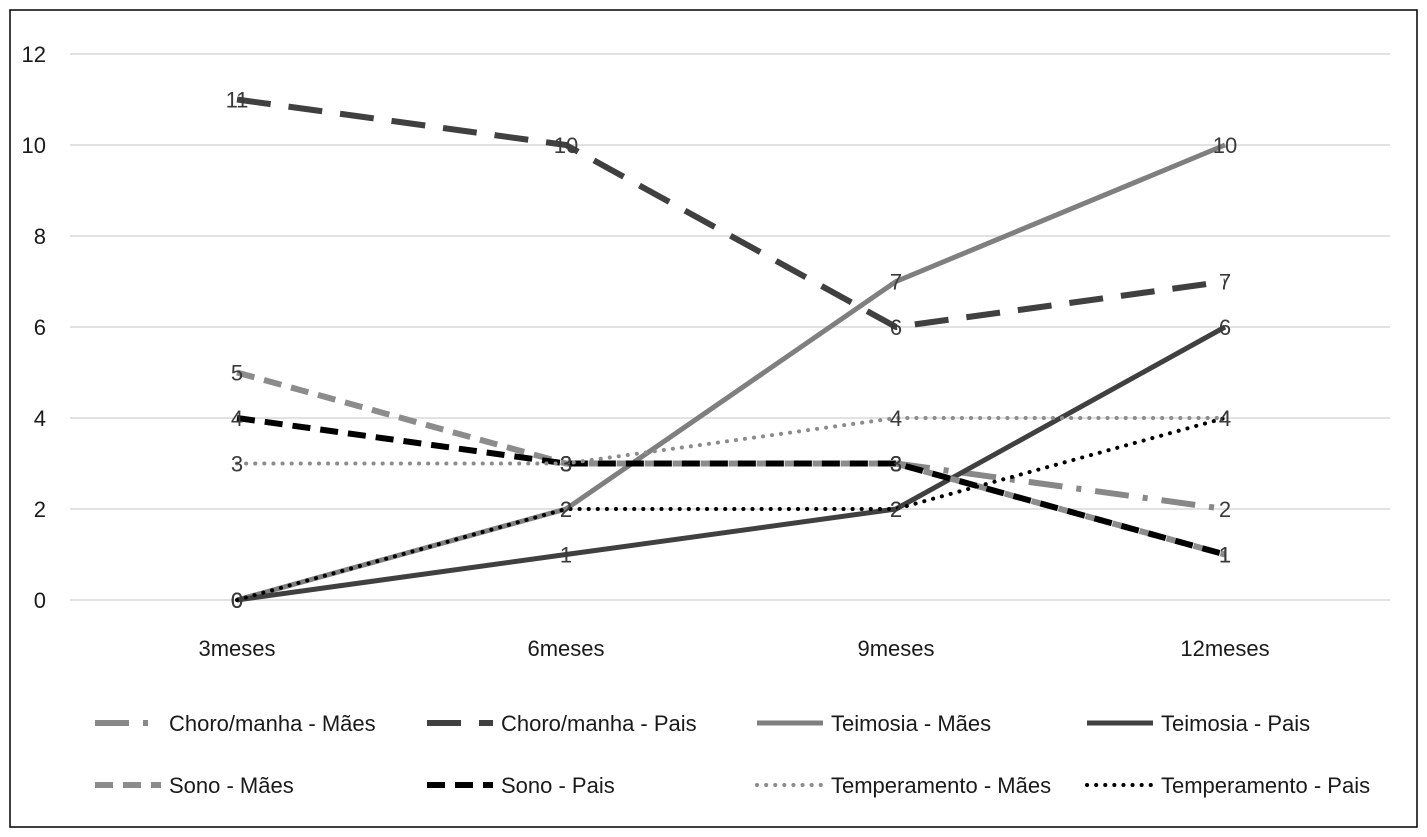  What do you see at coordinates (231, 785) in the screenshot?
I see `legend-label: Sono - Mães` at bounding box center [231, 785].